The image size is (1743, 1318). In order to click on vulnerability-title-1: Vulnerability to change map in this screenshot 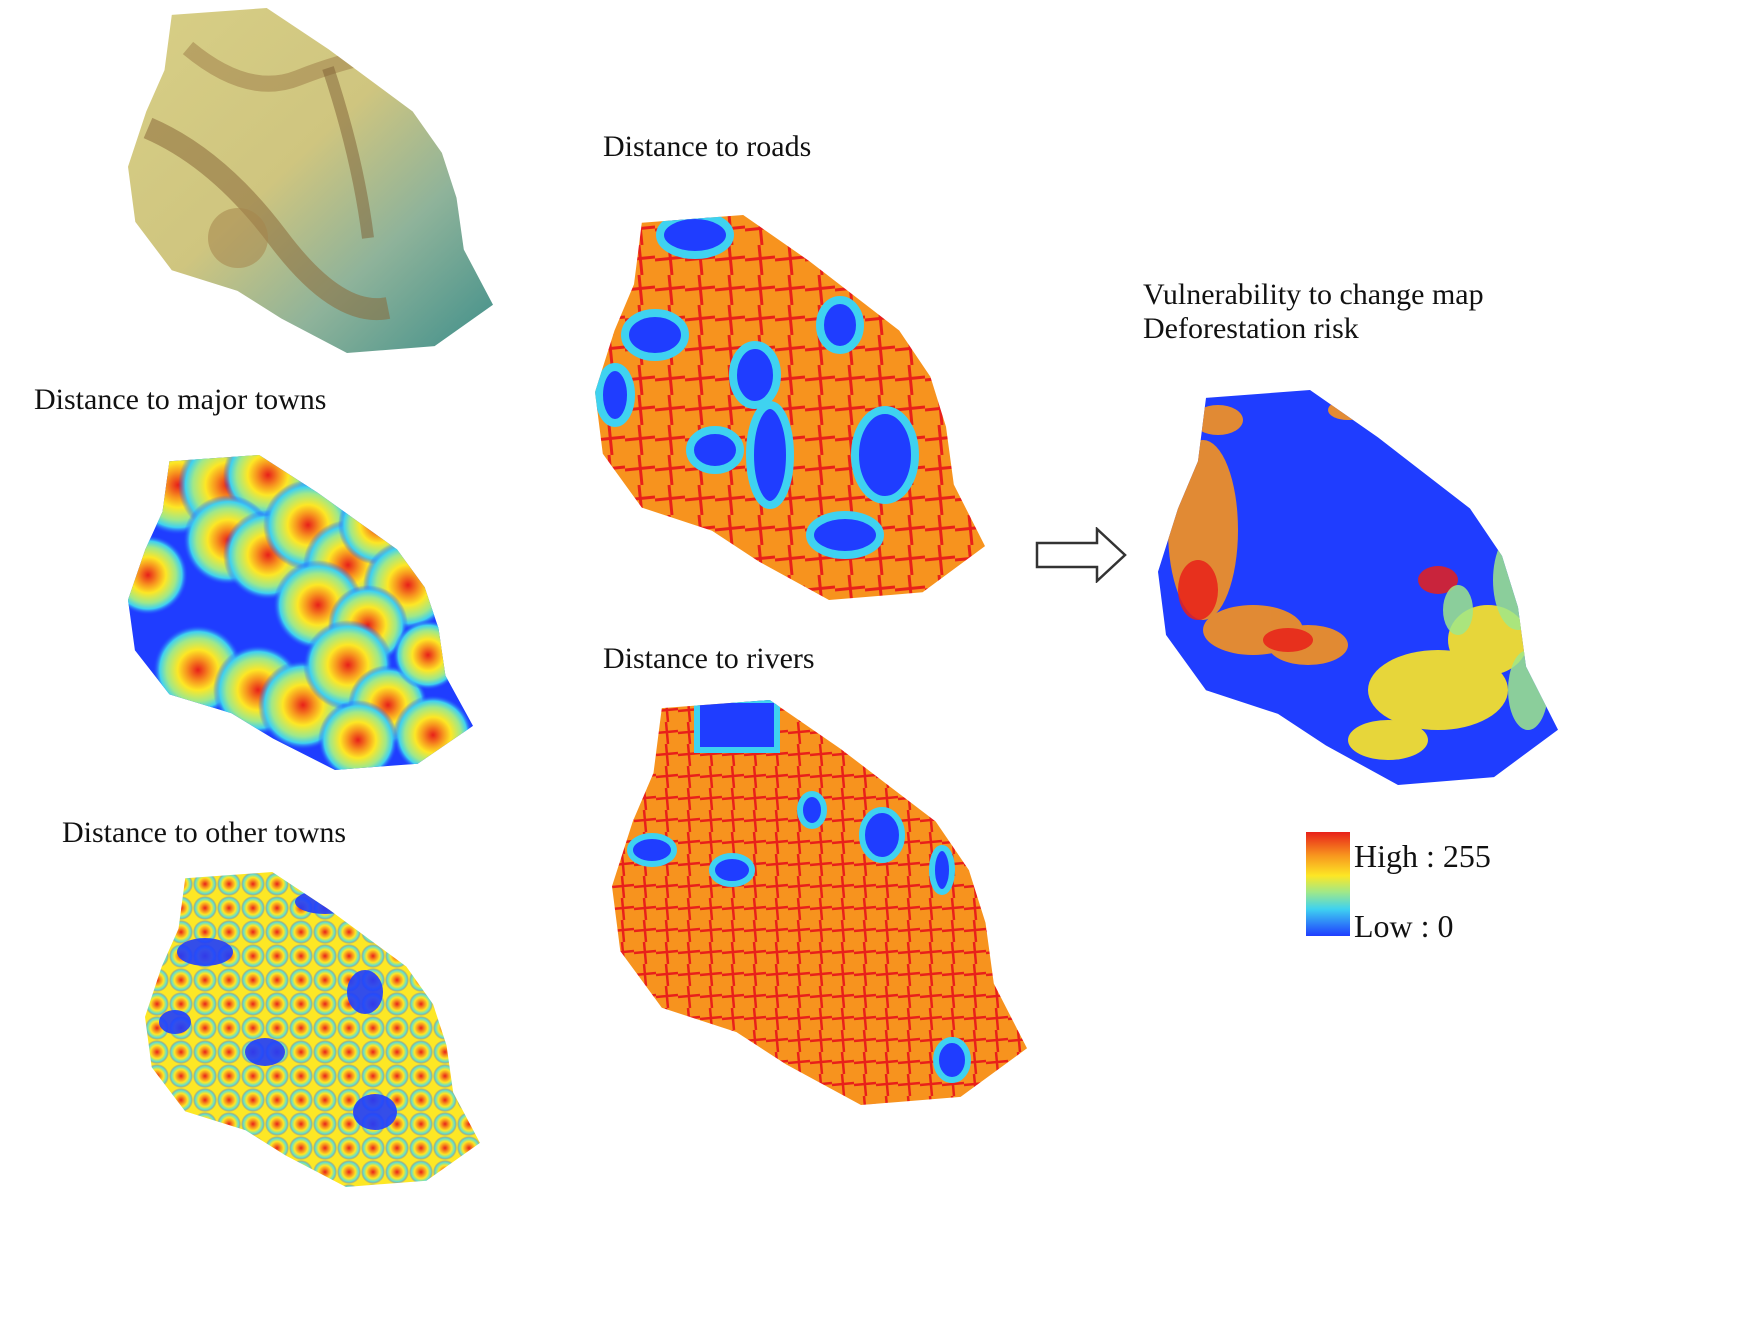, I will do `click(1313, 294)`.